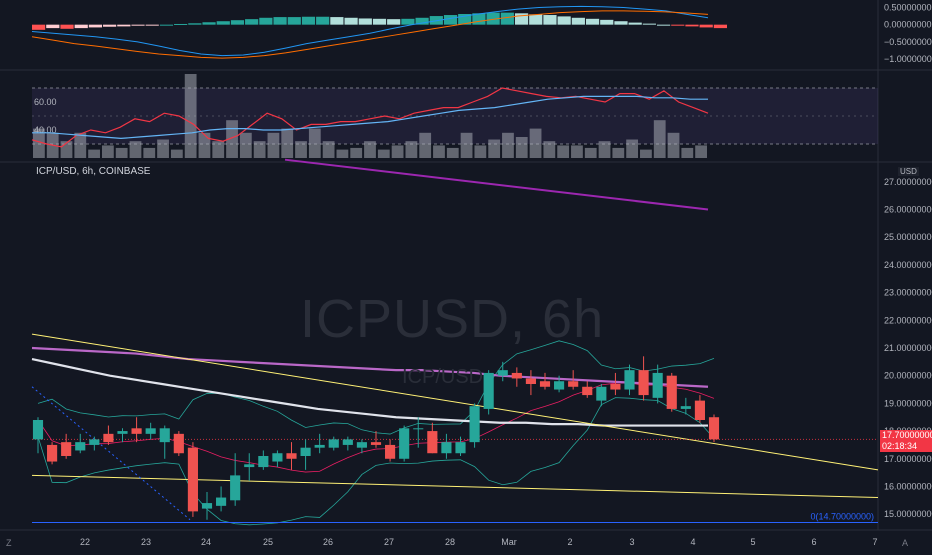 This screenshot has height=555, width=932. What do you see at coordinates (908, 7) in the screenshot?
I see `macd-tick-label: 0.50000000` at bounding box center [908, 7].